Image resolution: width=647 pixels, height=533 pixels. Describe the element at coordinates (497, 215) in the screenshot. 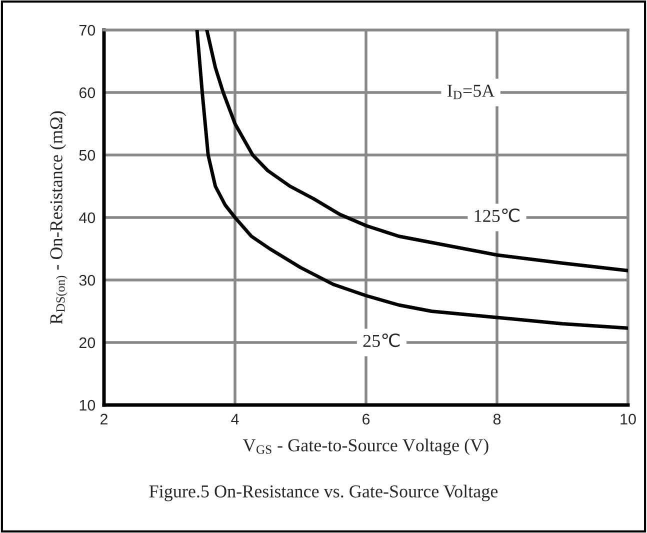

I see `series-label: 125℃` at that location.